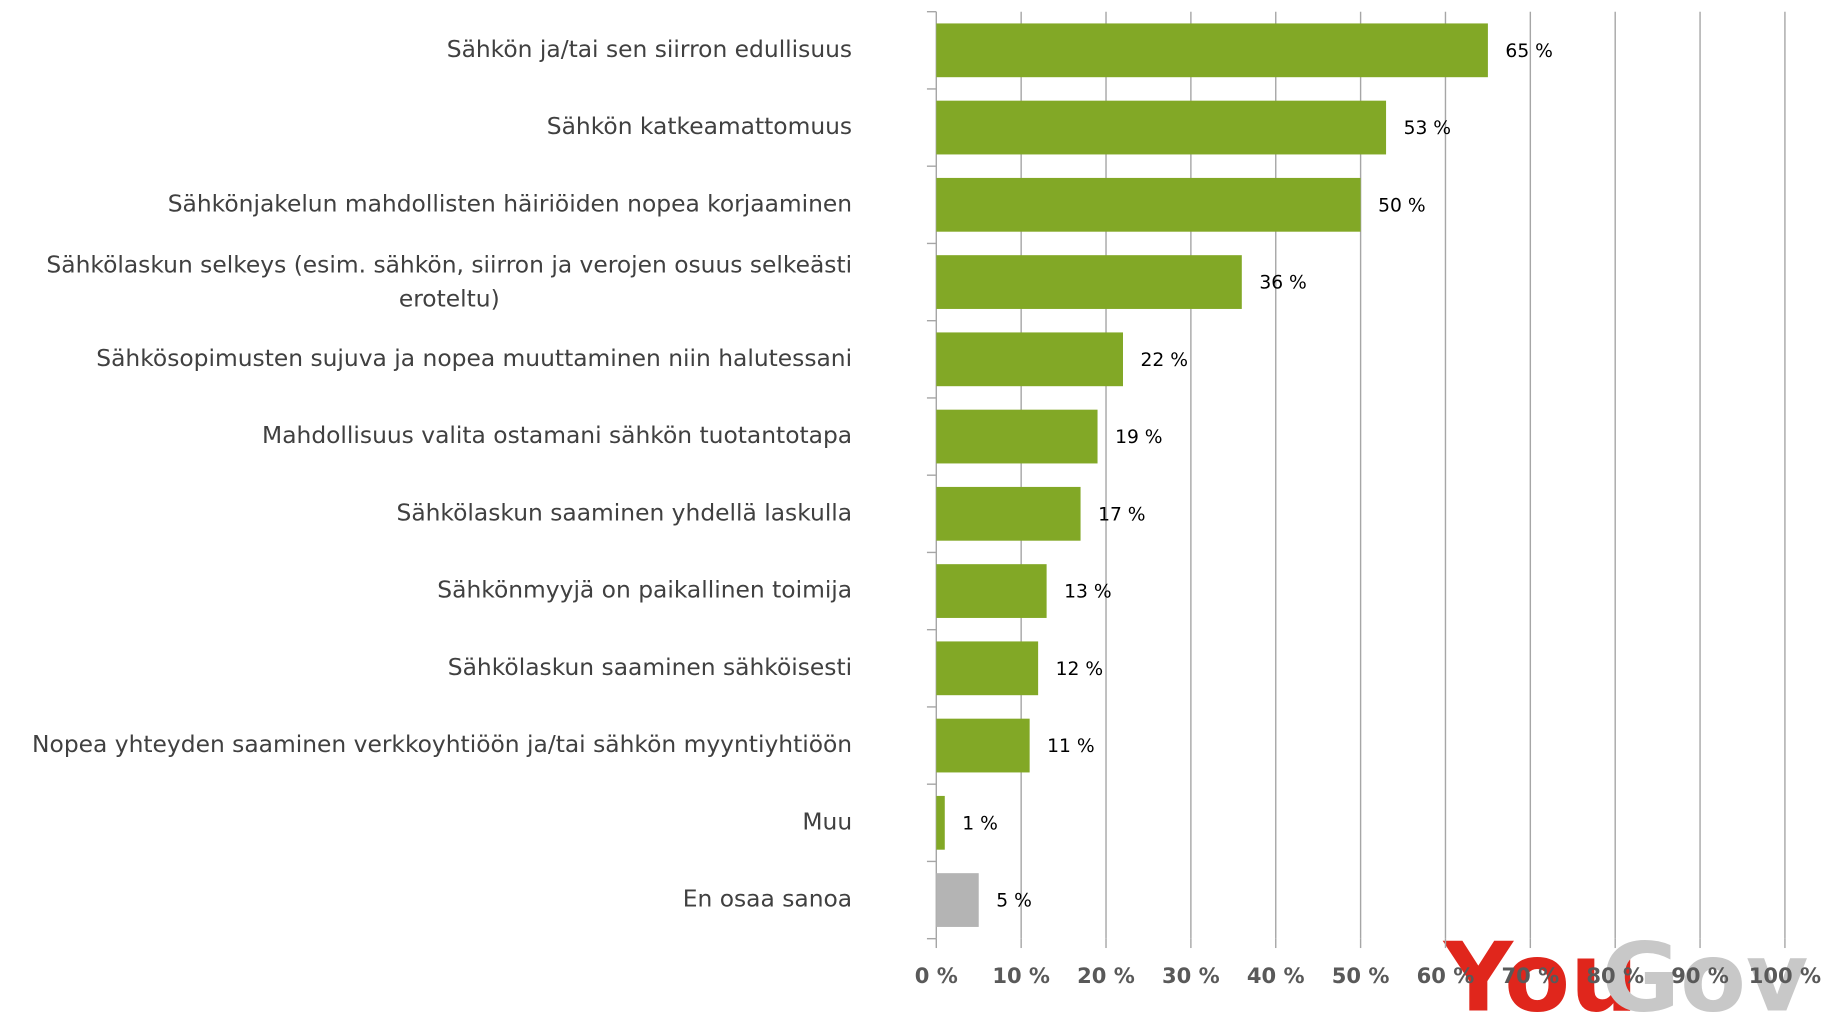  Describe the element at coordinates (767, 899) in the screenshot. I see `category-label: En osaa sanoa` at that location.